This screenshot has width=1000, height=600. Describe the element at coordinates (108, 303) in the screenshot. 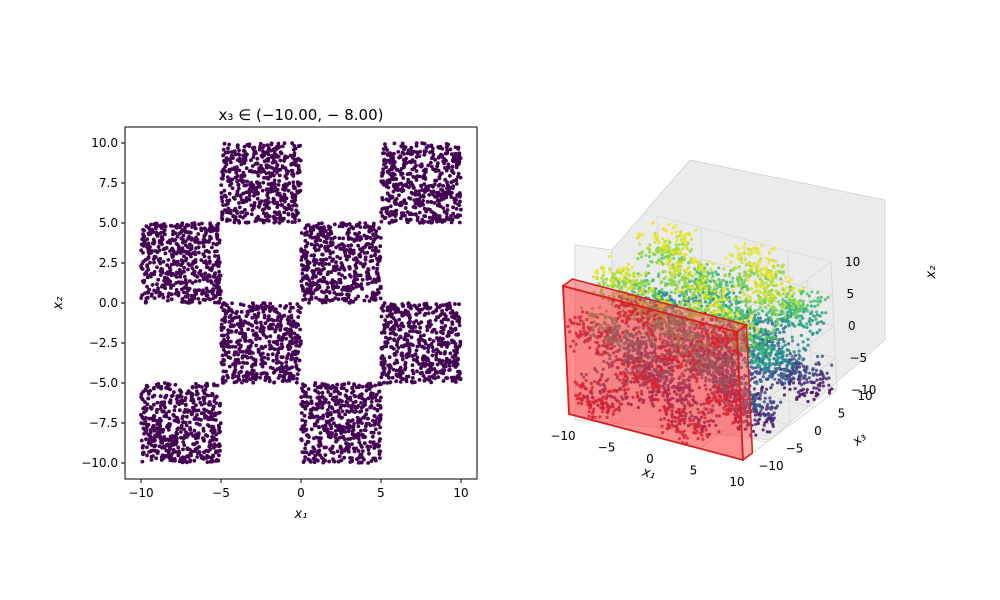

I see `y-tick-label: 0.0` at that location.